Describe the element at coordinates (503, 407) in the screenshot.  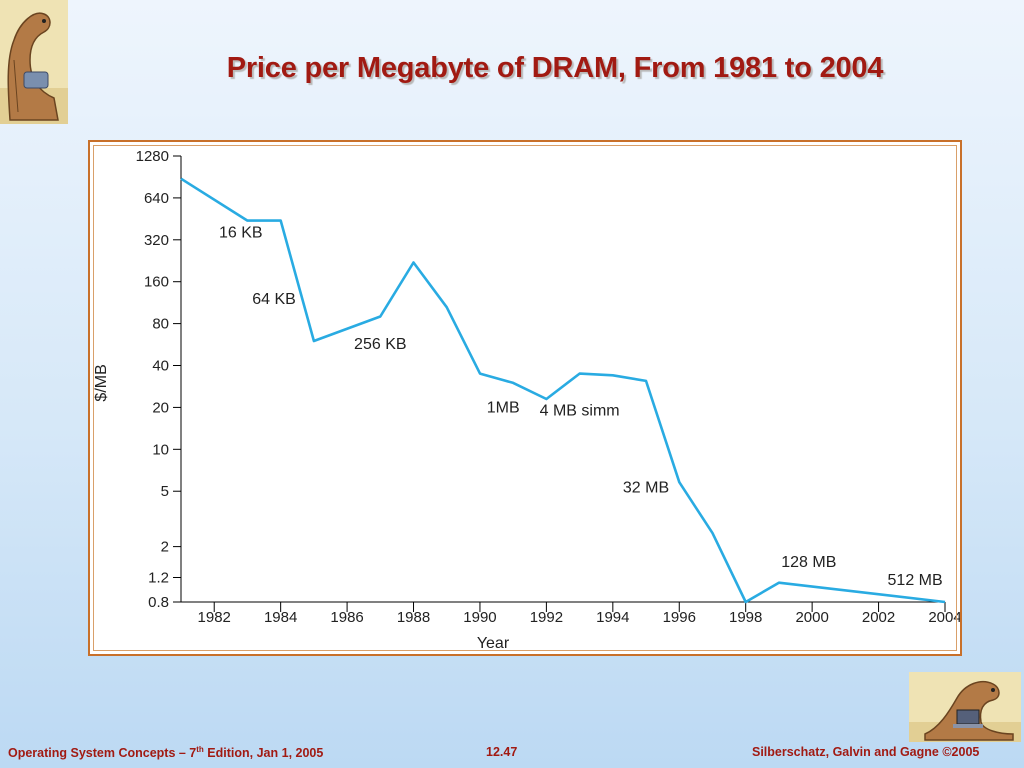
I see `capacity-annotation: 1MB` at that location.